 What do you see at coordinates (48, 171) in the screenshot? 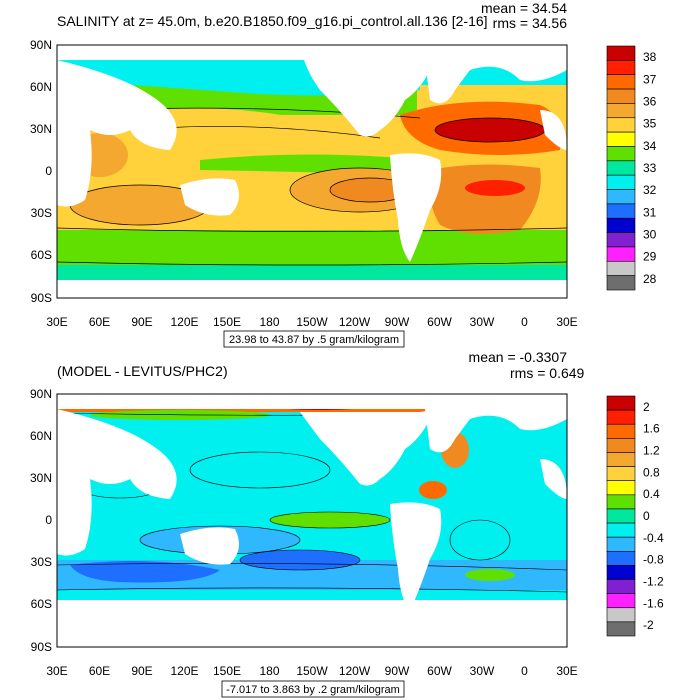
I see `lat-label: 0` at bounding box center [48, 171].